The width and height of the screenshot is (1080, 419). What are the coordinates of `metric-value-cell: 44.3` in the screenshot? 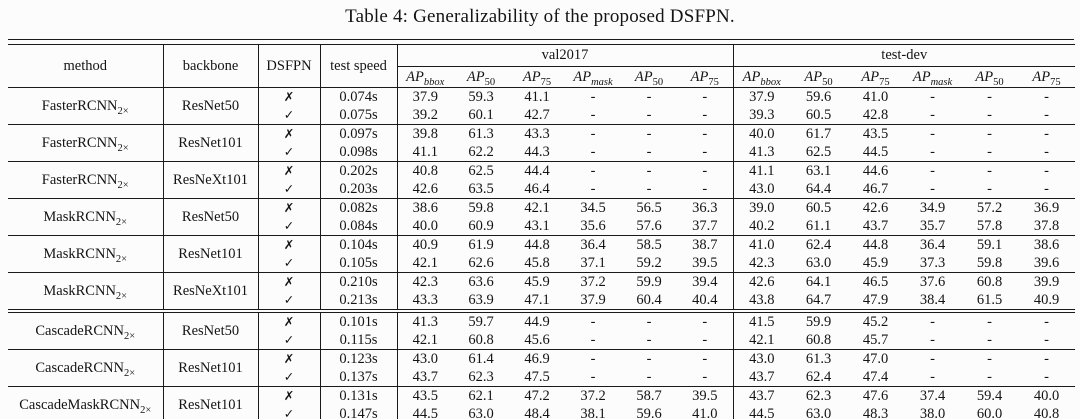 It's located at (537, 152).